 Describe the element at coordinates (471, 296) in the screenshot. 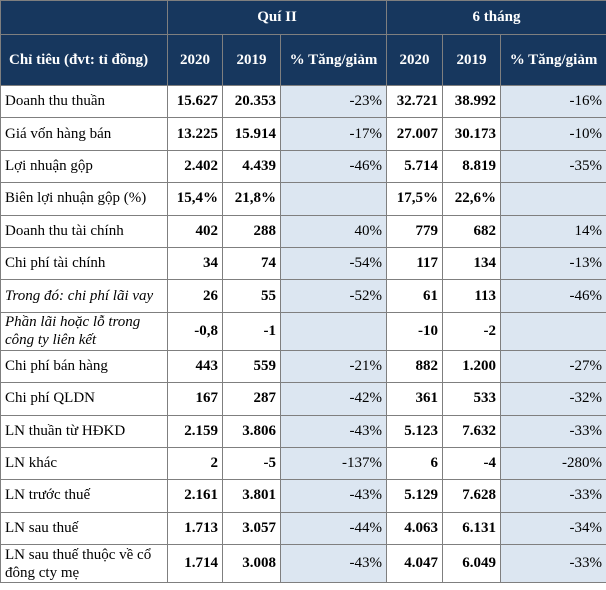

I see `h6-2019-cell: 113` at that location.